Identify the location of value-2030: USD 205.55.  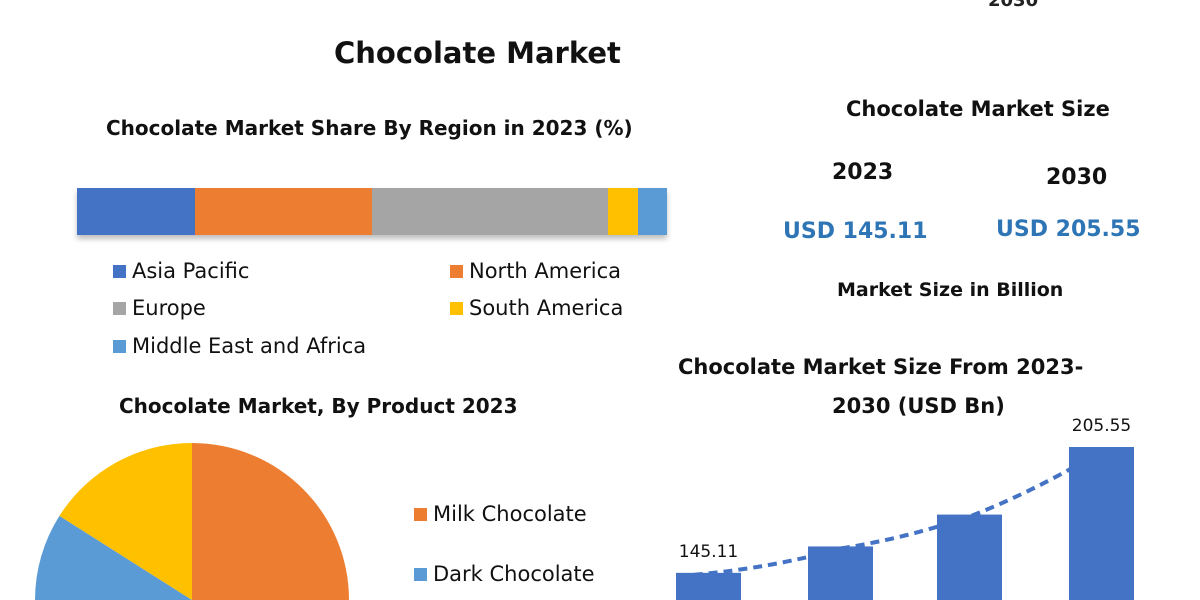
(1068, 229).